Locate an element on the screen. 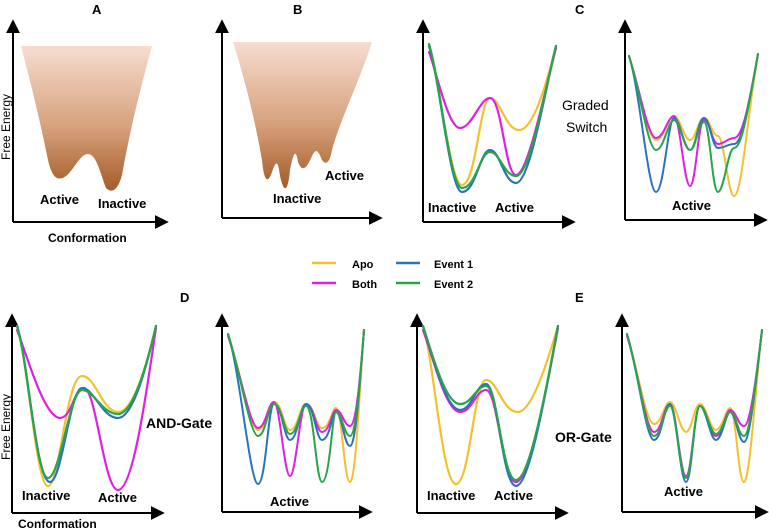  curve-event2-e1 is located at coordinates (490, 403).